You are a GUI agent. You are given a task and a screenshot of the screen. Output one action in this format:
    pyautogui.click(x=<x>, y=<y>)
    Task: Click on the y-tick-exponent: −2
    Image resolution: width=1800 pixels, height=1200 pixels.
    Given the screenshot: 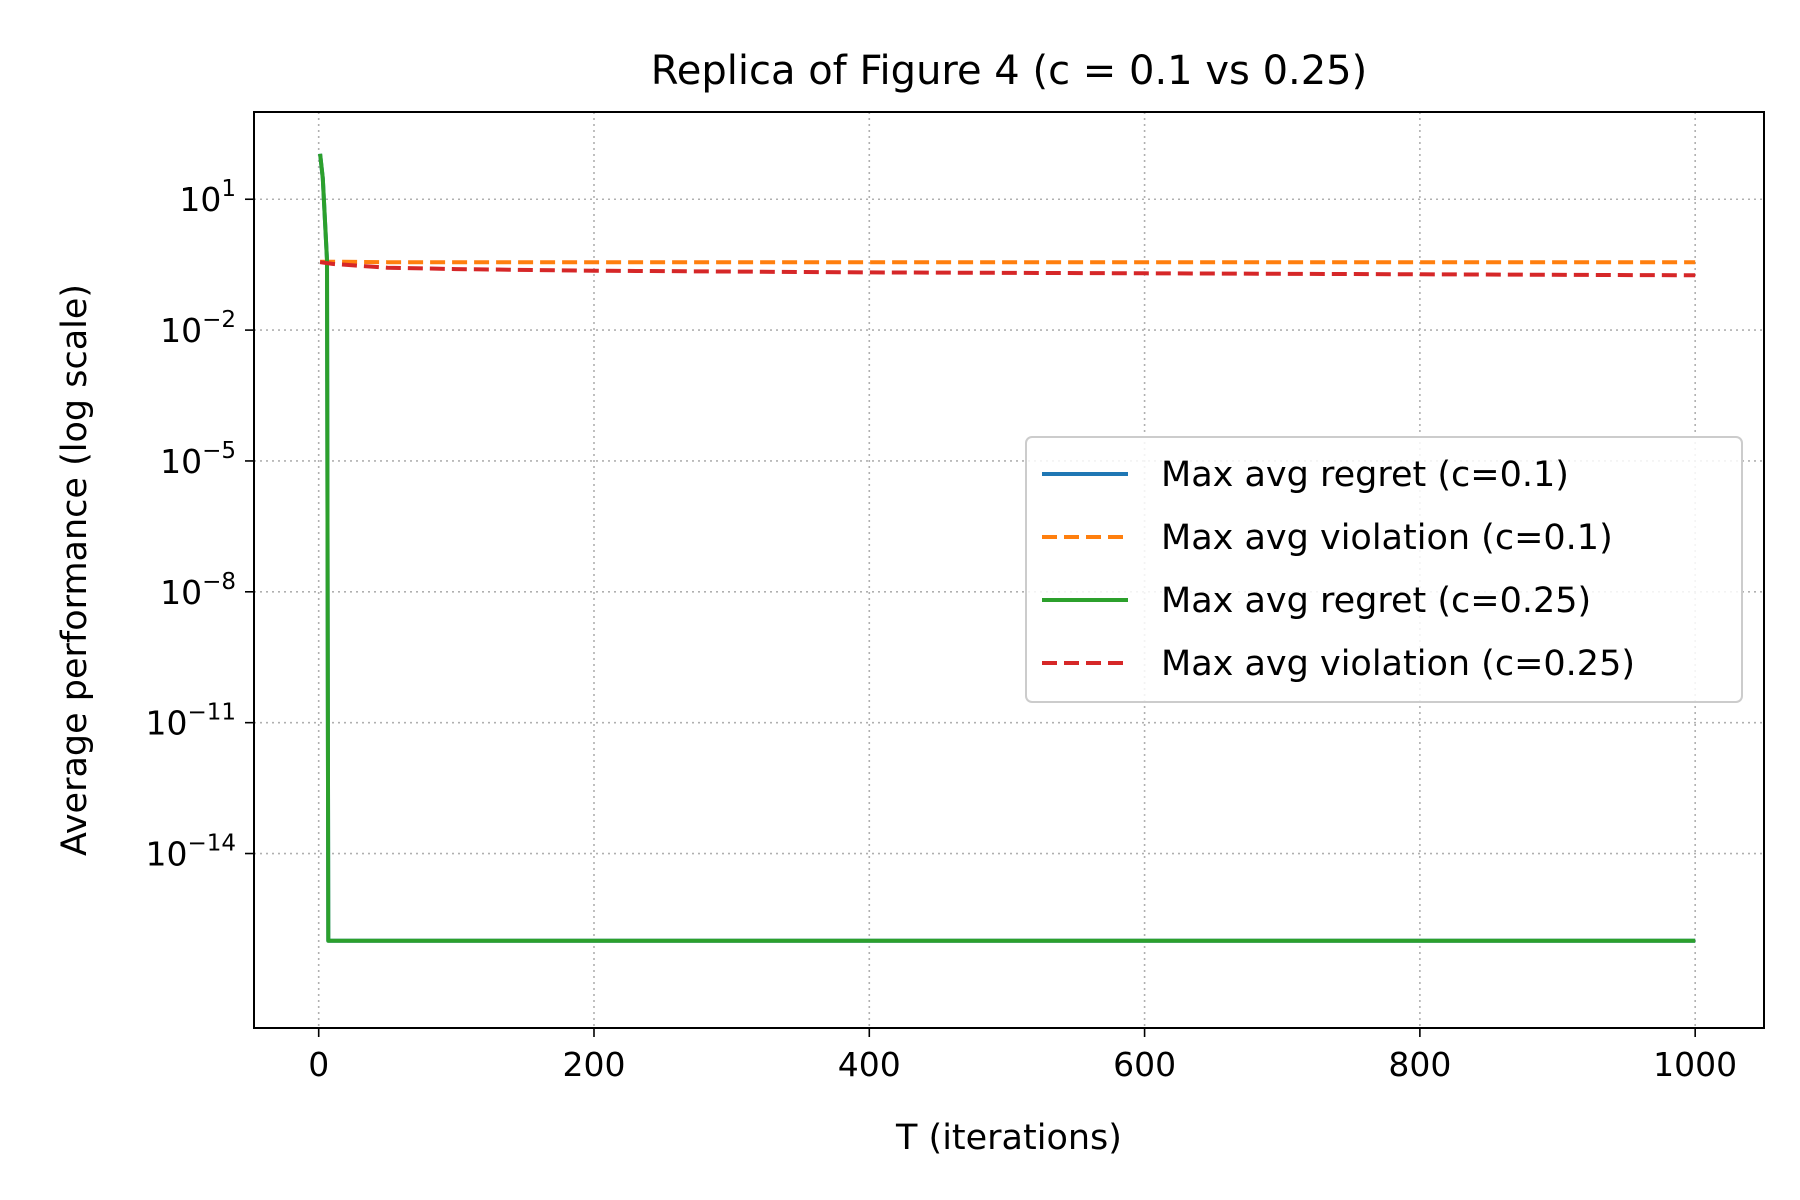 What is the action you would take?
    pyautogui.click(x=219, y=320)
    